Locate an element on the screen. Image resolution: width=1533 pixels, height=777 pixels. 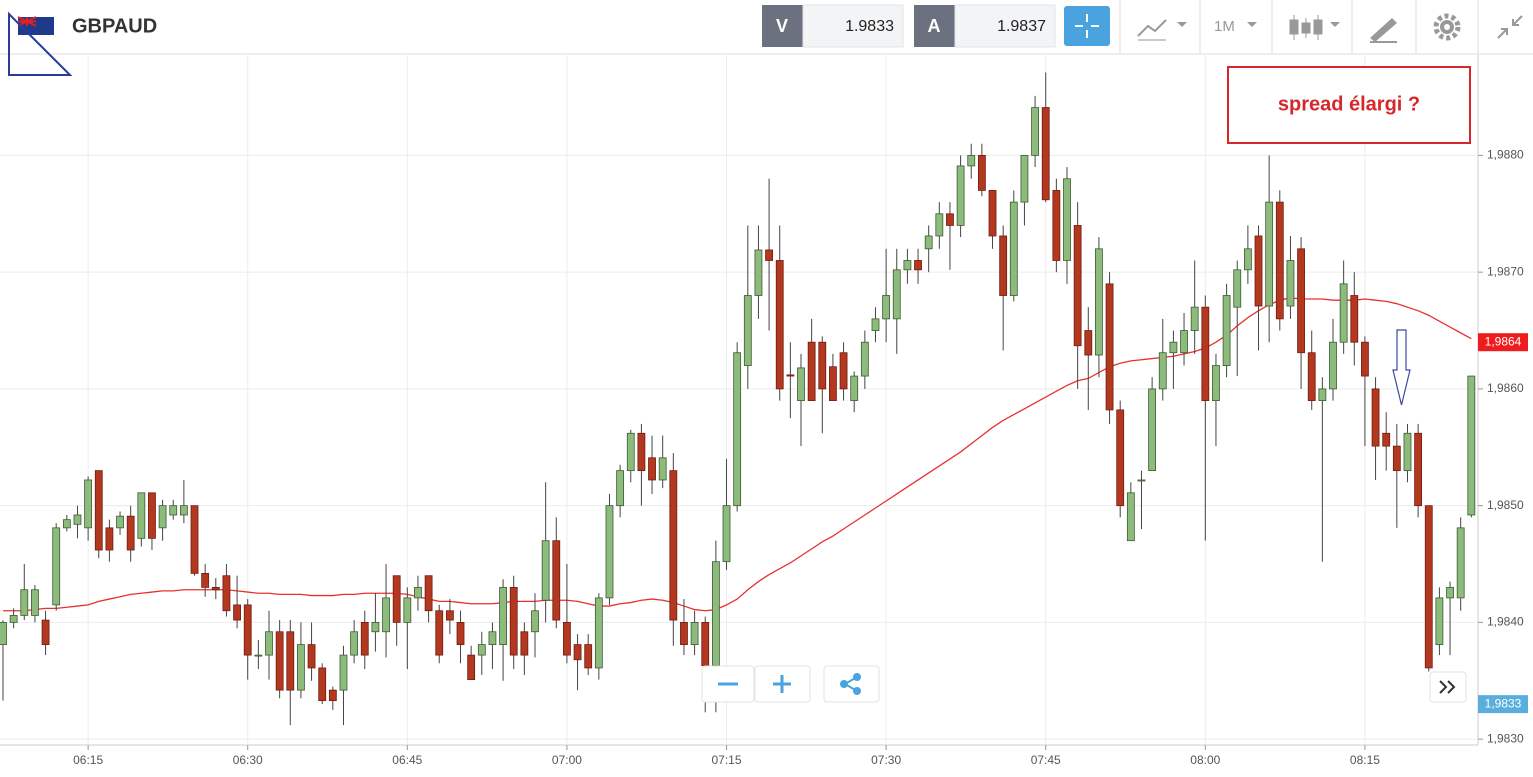
y-tick-label: 1,9880 is located at coordinates (1505, 155).